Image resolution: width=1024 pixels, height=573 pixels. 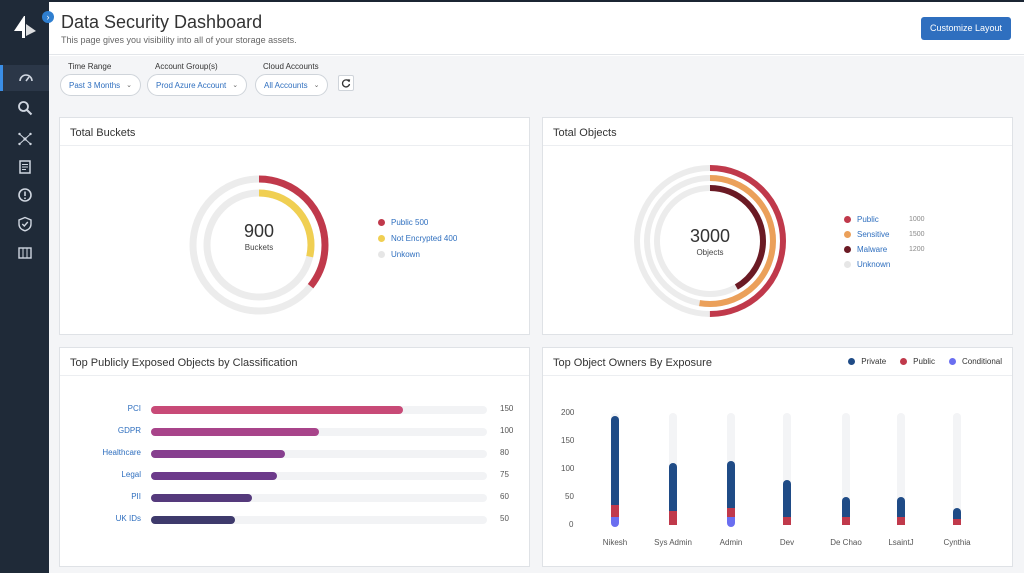 What do you see at coordinates (981, 361) in the screenshot?
I see `legend-label: Conditional` at bounding box center [981, 361].